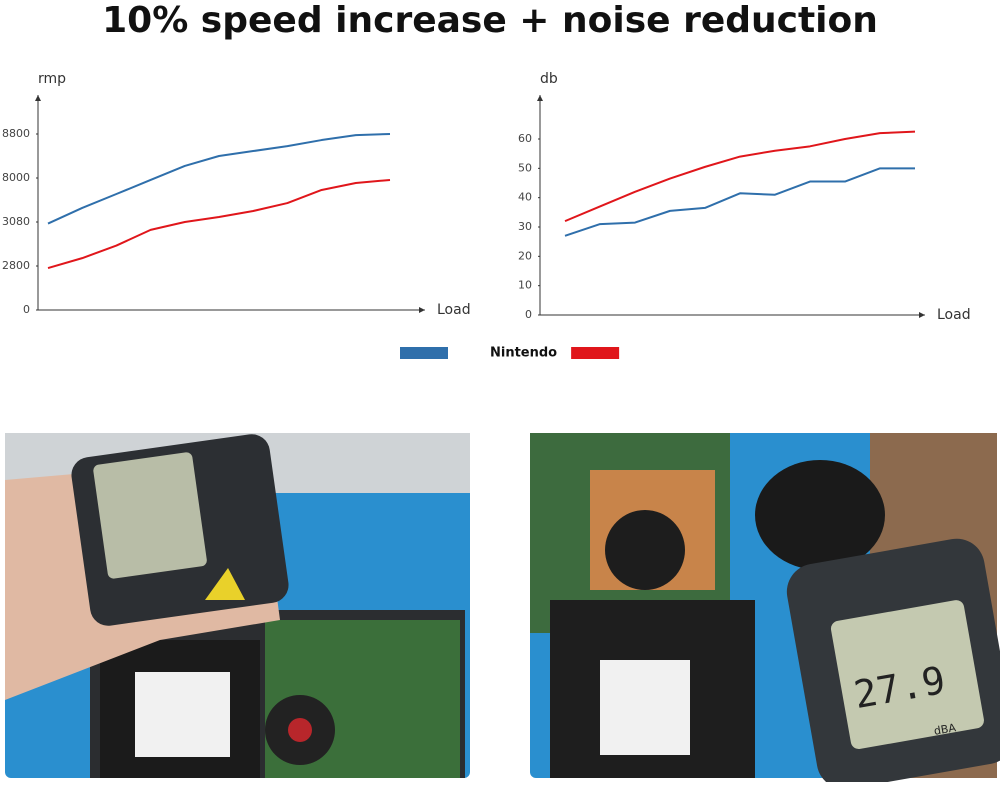  I want to click on y-tick-label: 60, so click(525, 138).